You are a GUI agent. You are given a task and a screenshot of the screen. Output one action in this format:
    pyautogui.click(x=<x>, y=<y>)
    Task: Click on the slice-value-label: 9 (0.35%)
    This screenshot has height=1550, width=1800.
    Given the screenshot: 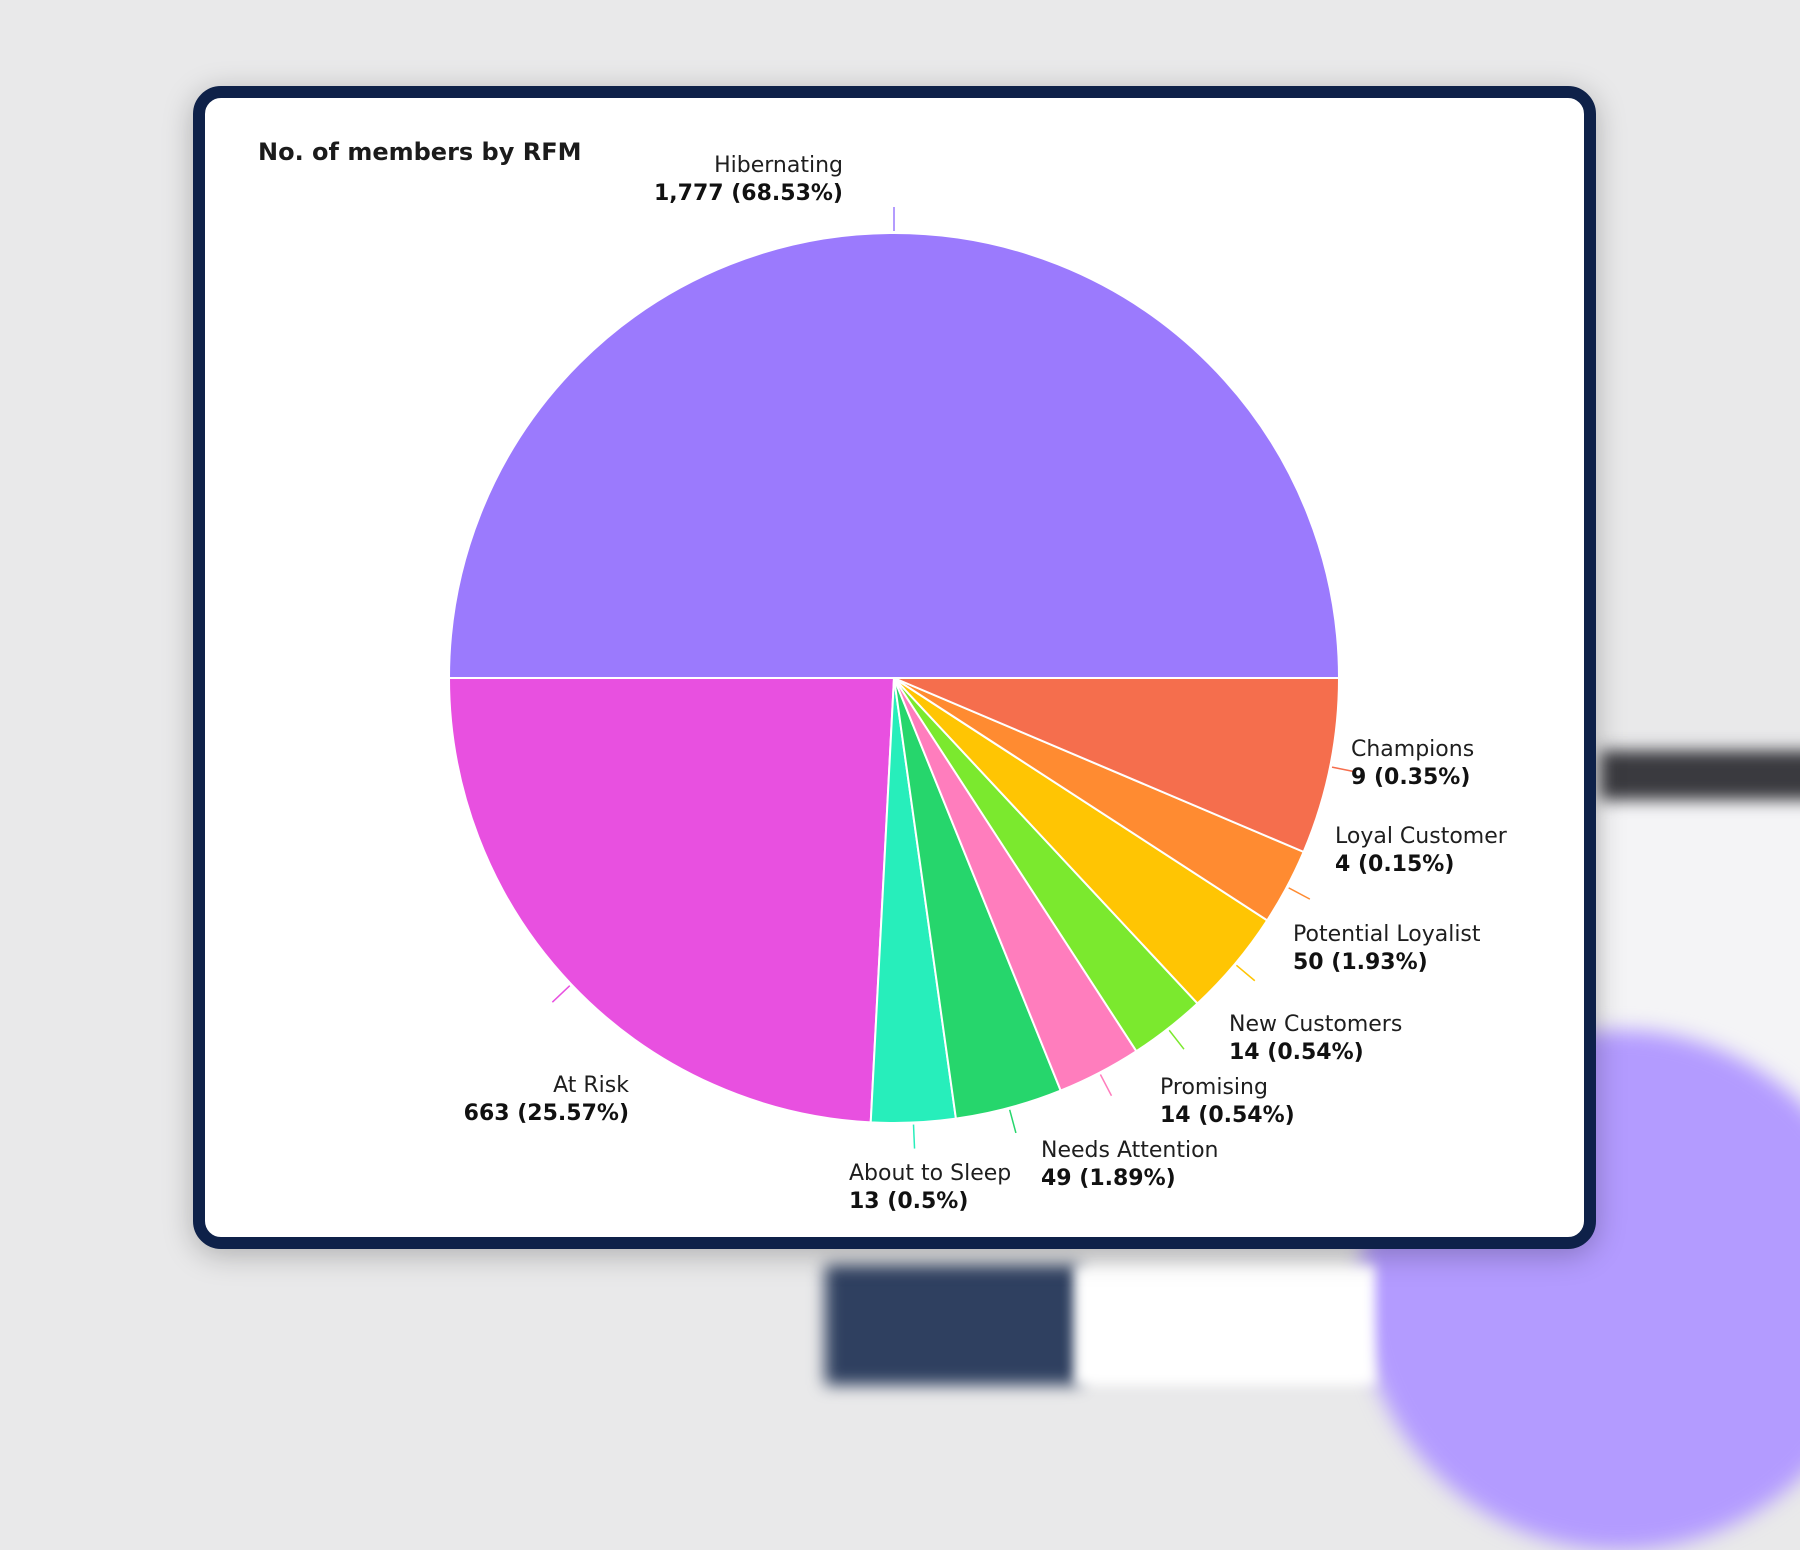 What is the action you would take?
    pyautogui.click(x=1410, y=777)
    